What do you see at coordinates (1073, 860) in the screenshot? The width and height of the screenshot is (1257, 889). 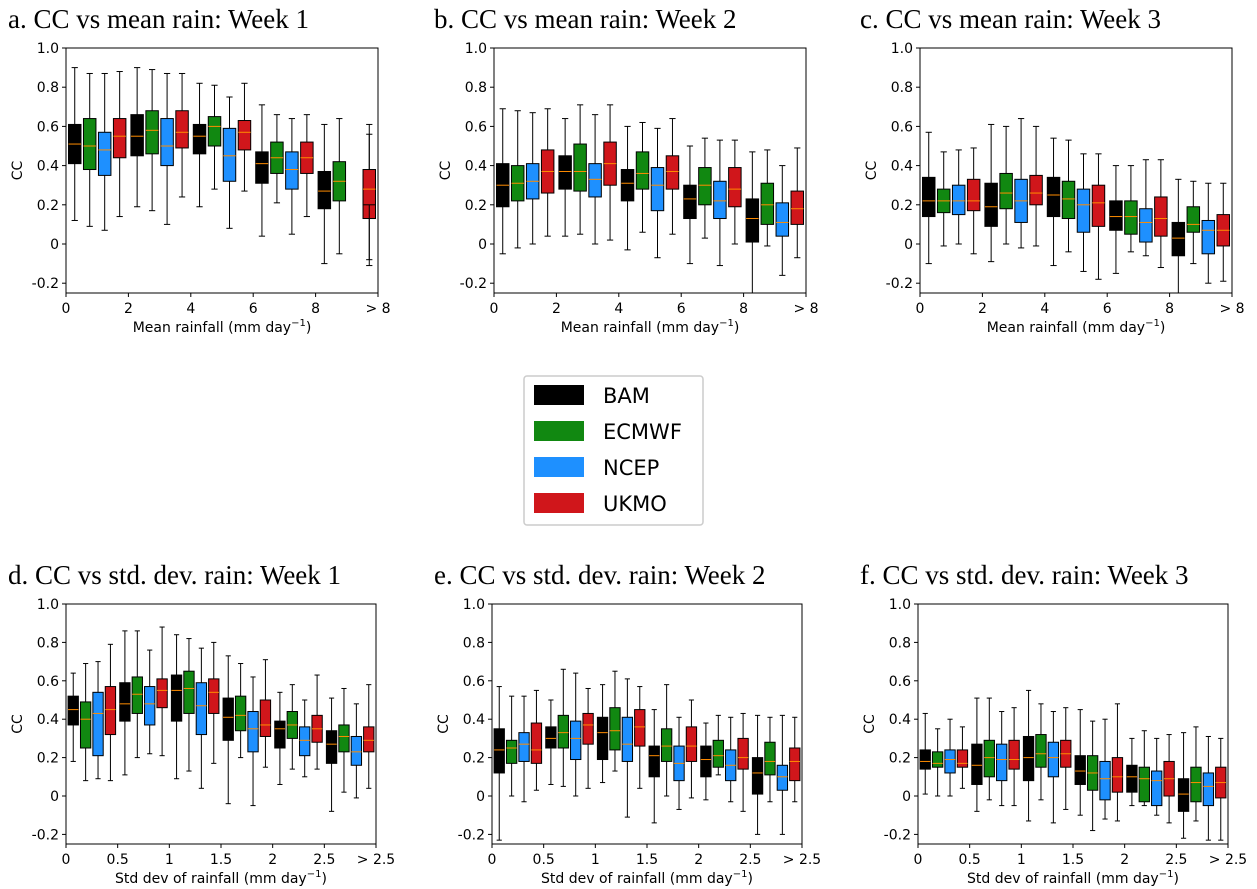 I see `x-tick-label: 1.5` at bounding box center [1073, 860].